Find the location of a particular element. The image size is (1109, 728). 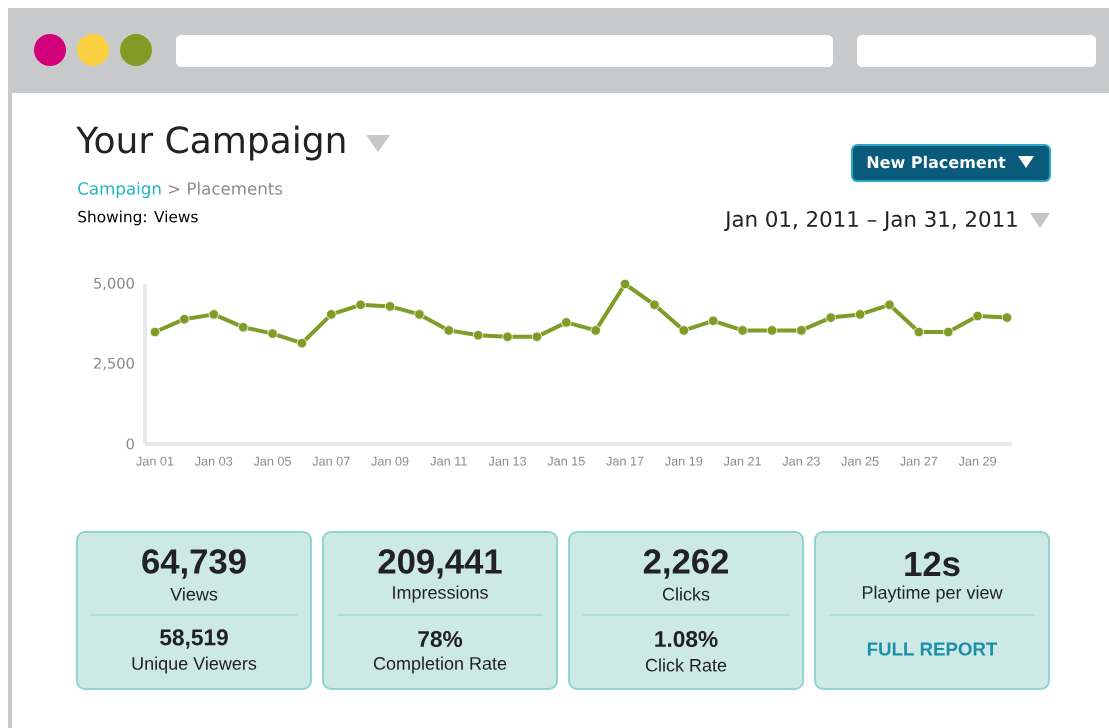

y-tick-label: 2,500 is located at coordinates (114, 364).